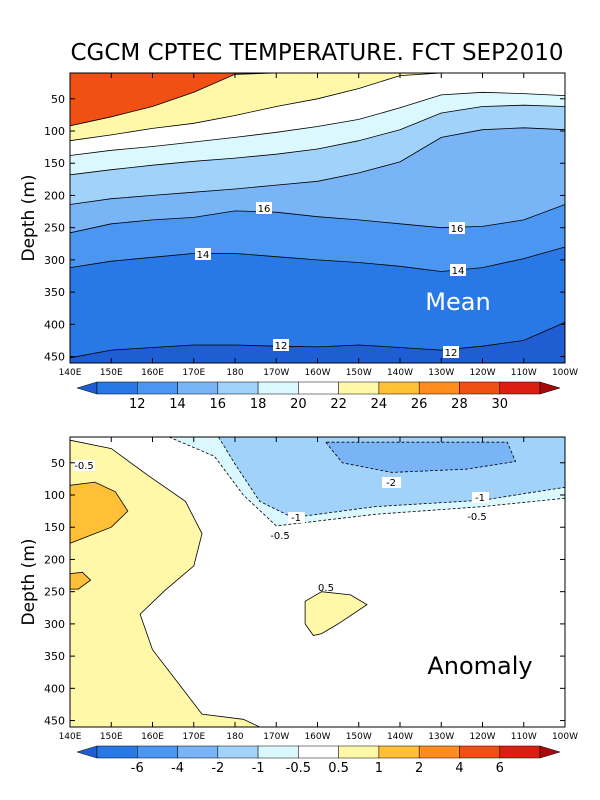 This screenshot has width=600, height=800. What do you see at coordinates (29, 581) in the screenshot?
I see `anomaly-y-axis-label: Depth (m)` at bounding box center [29, 581].